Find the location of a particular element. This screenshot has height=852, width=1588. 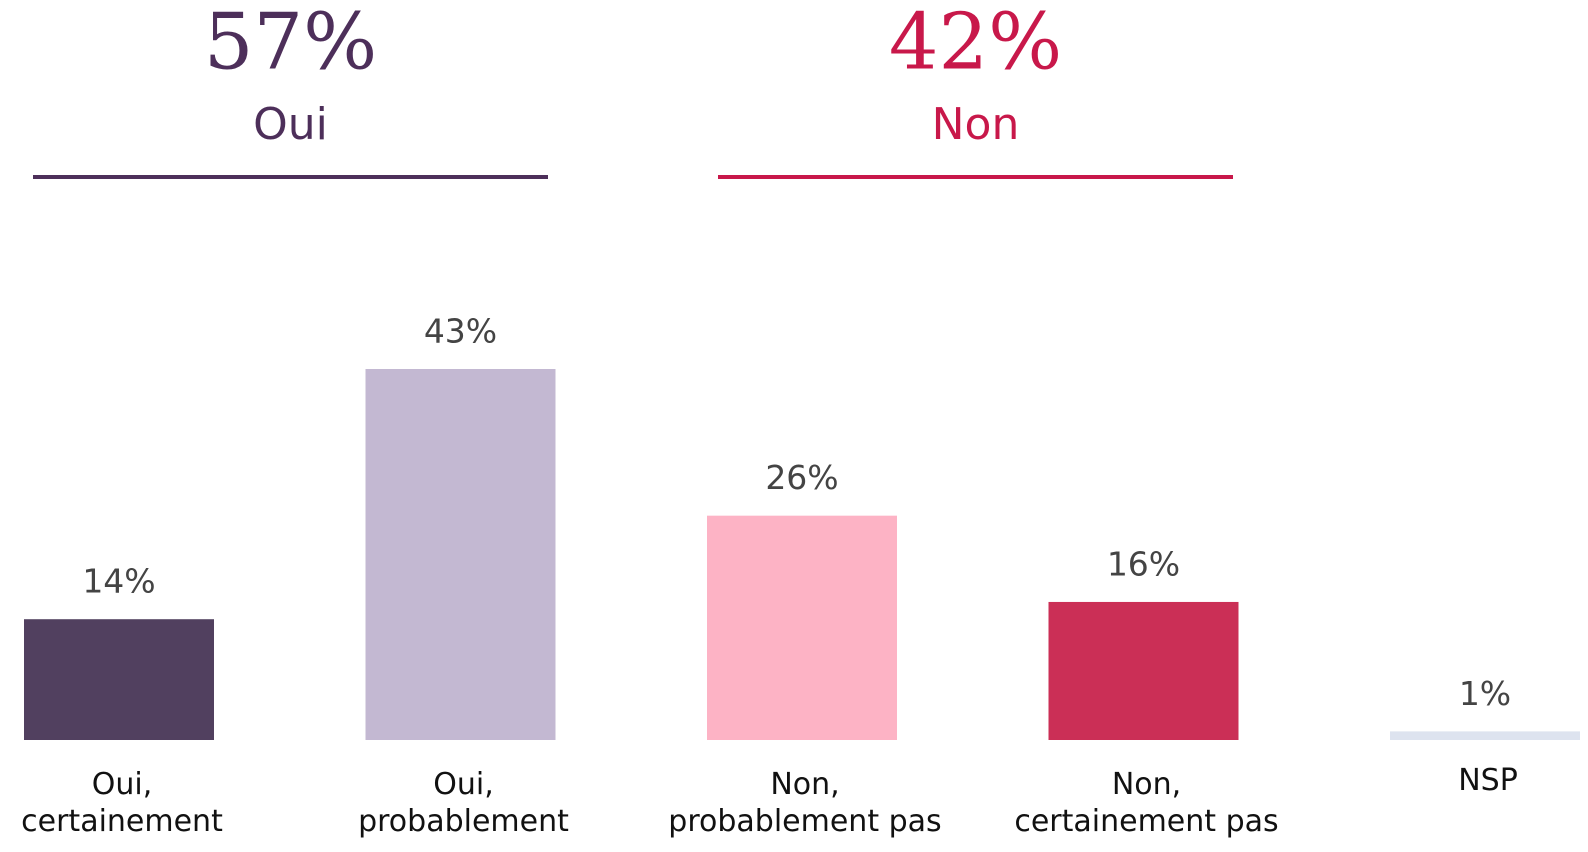

value-label: 16% is located at coordinates (1143, 563).